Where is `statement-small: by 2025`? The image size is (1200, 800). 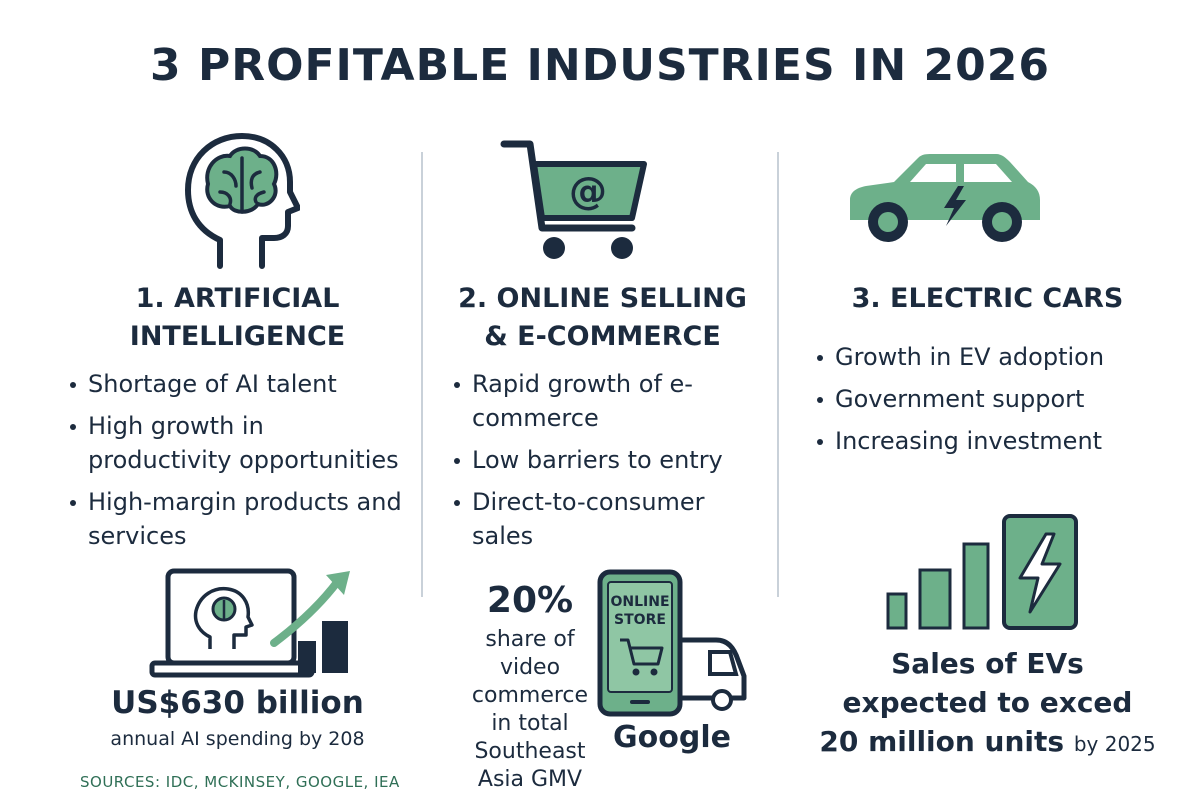 statement-small: by 2025 is located at coordinates (1114, 744).